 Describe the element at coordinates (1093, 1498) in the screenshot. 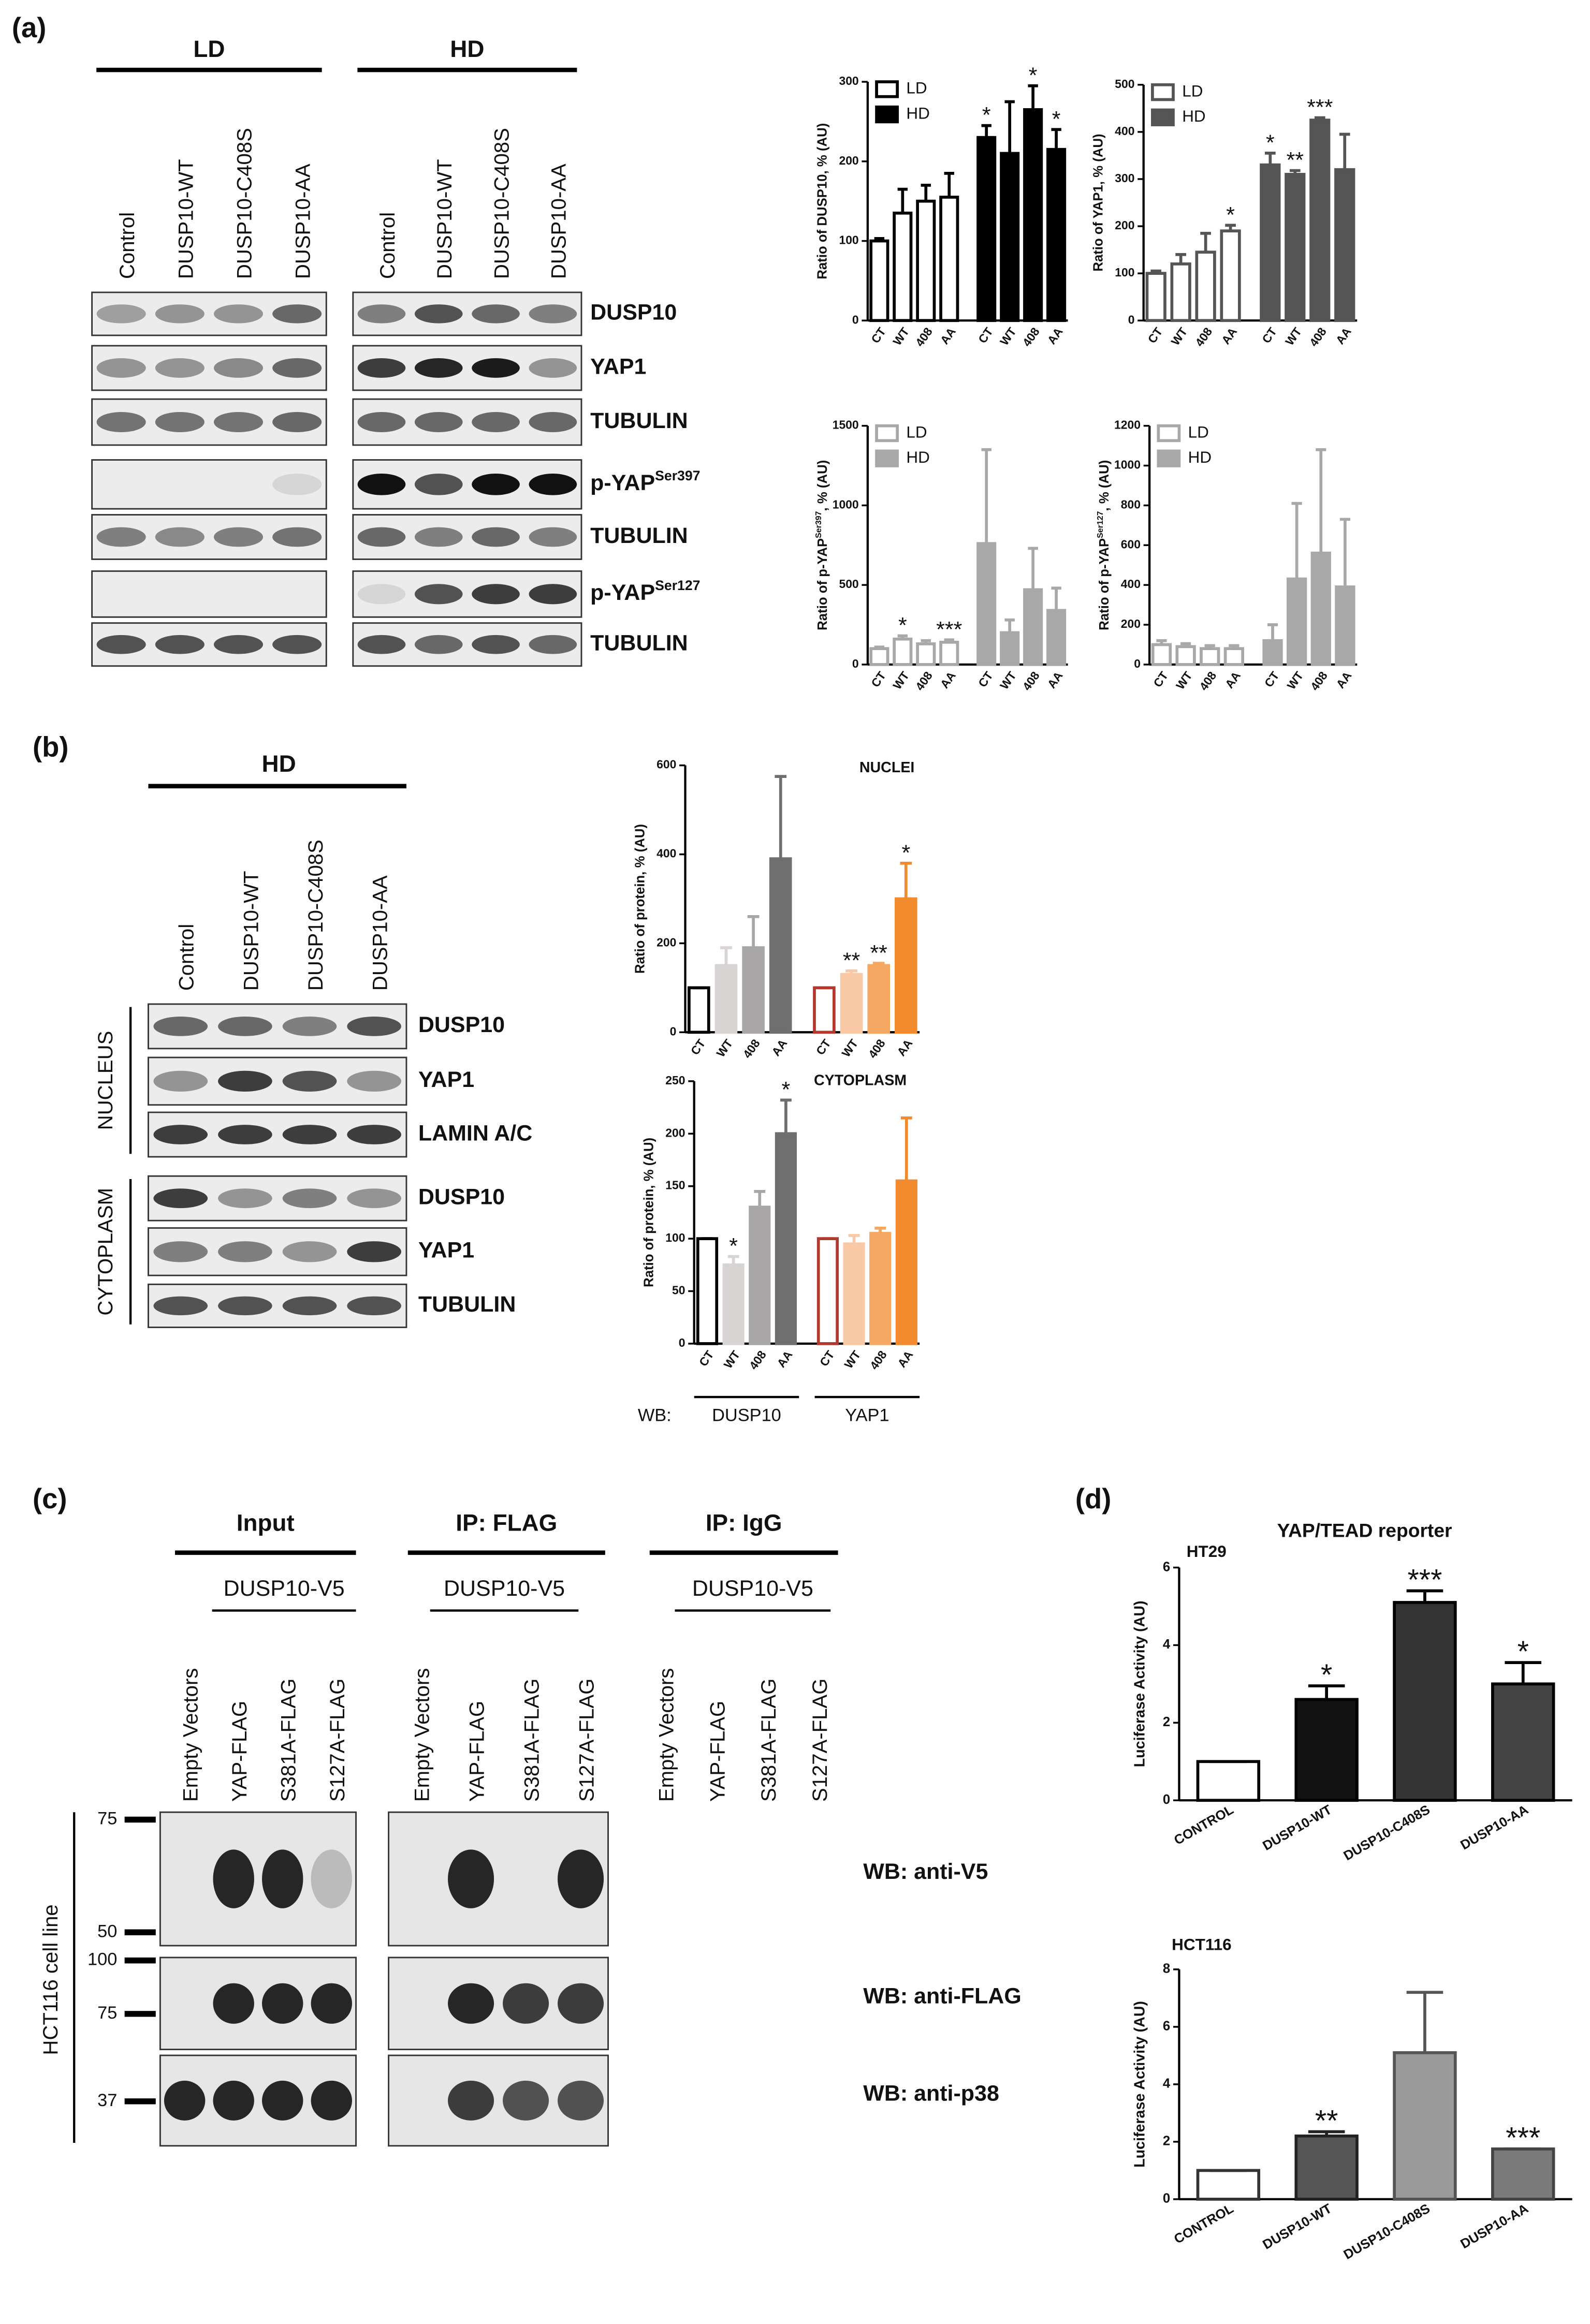

I see `panel-label: (d)` at that location.